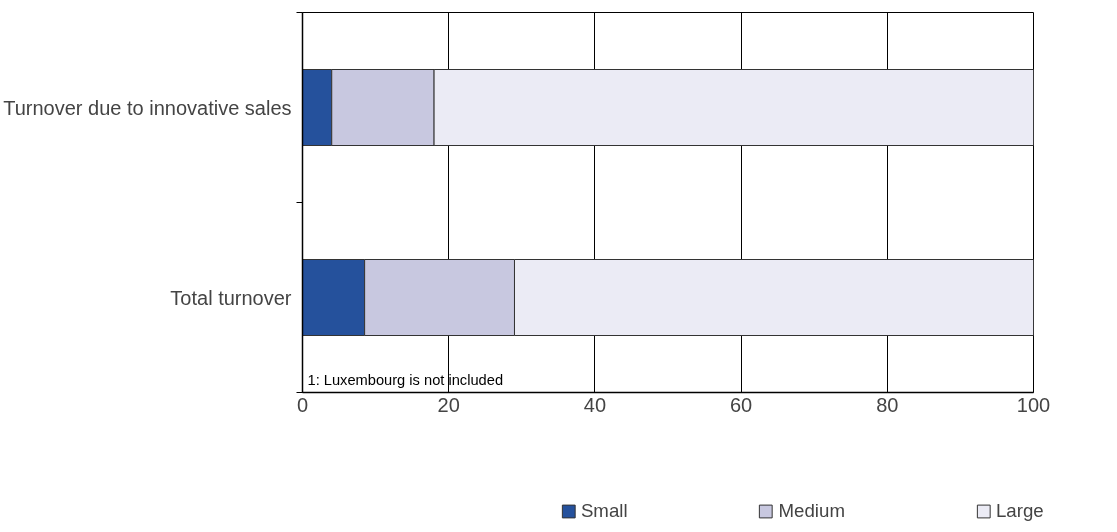 The height and width of the screenshot is (532, 1117). I want to click on x-tick-label: 80, so click(887, 404).